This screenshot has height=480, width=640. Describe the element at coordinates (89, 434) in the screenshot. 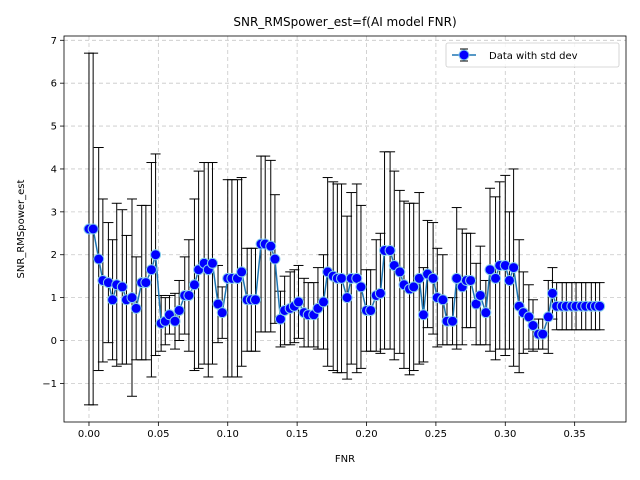

I see `x-tick-label: 0.00` at that location.